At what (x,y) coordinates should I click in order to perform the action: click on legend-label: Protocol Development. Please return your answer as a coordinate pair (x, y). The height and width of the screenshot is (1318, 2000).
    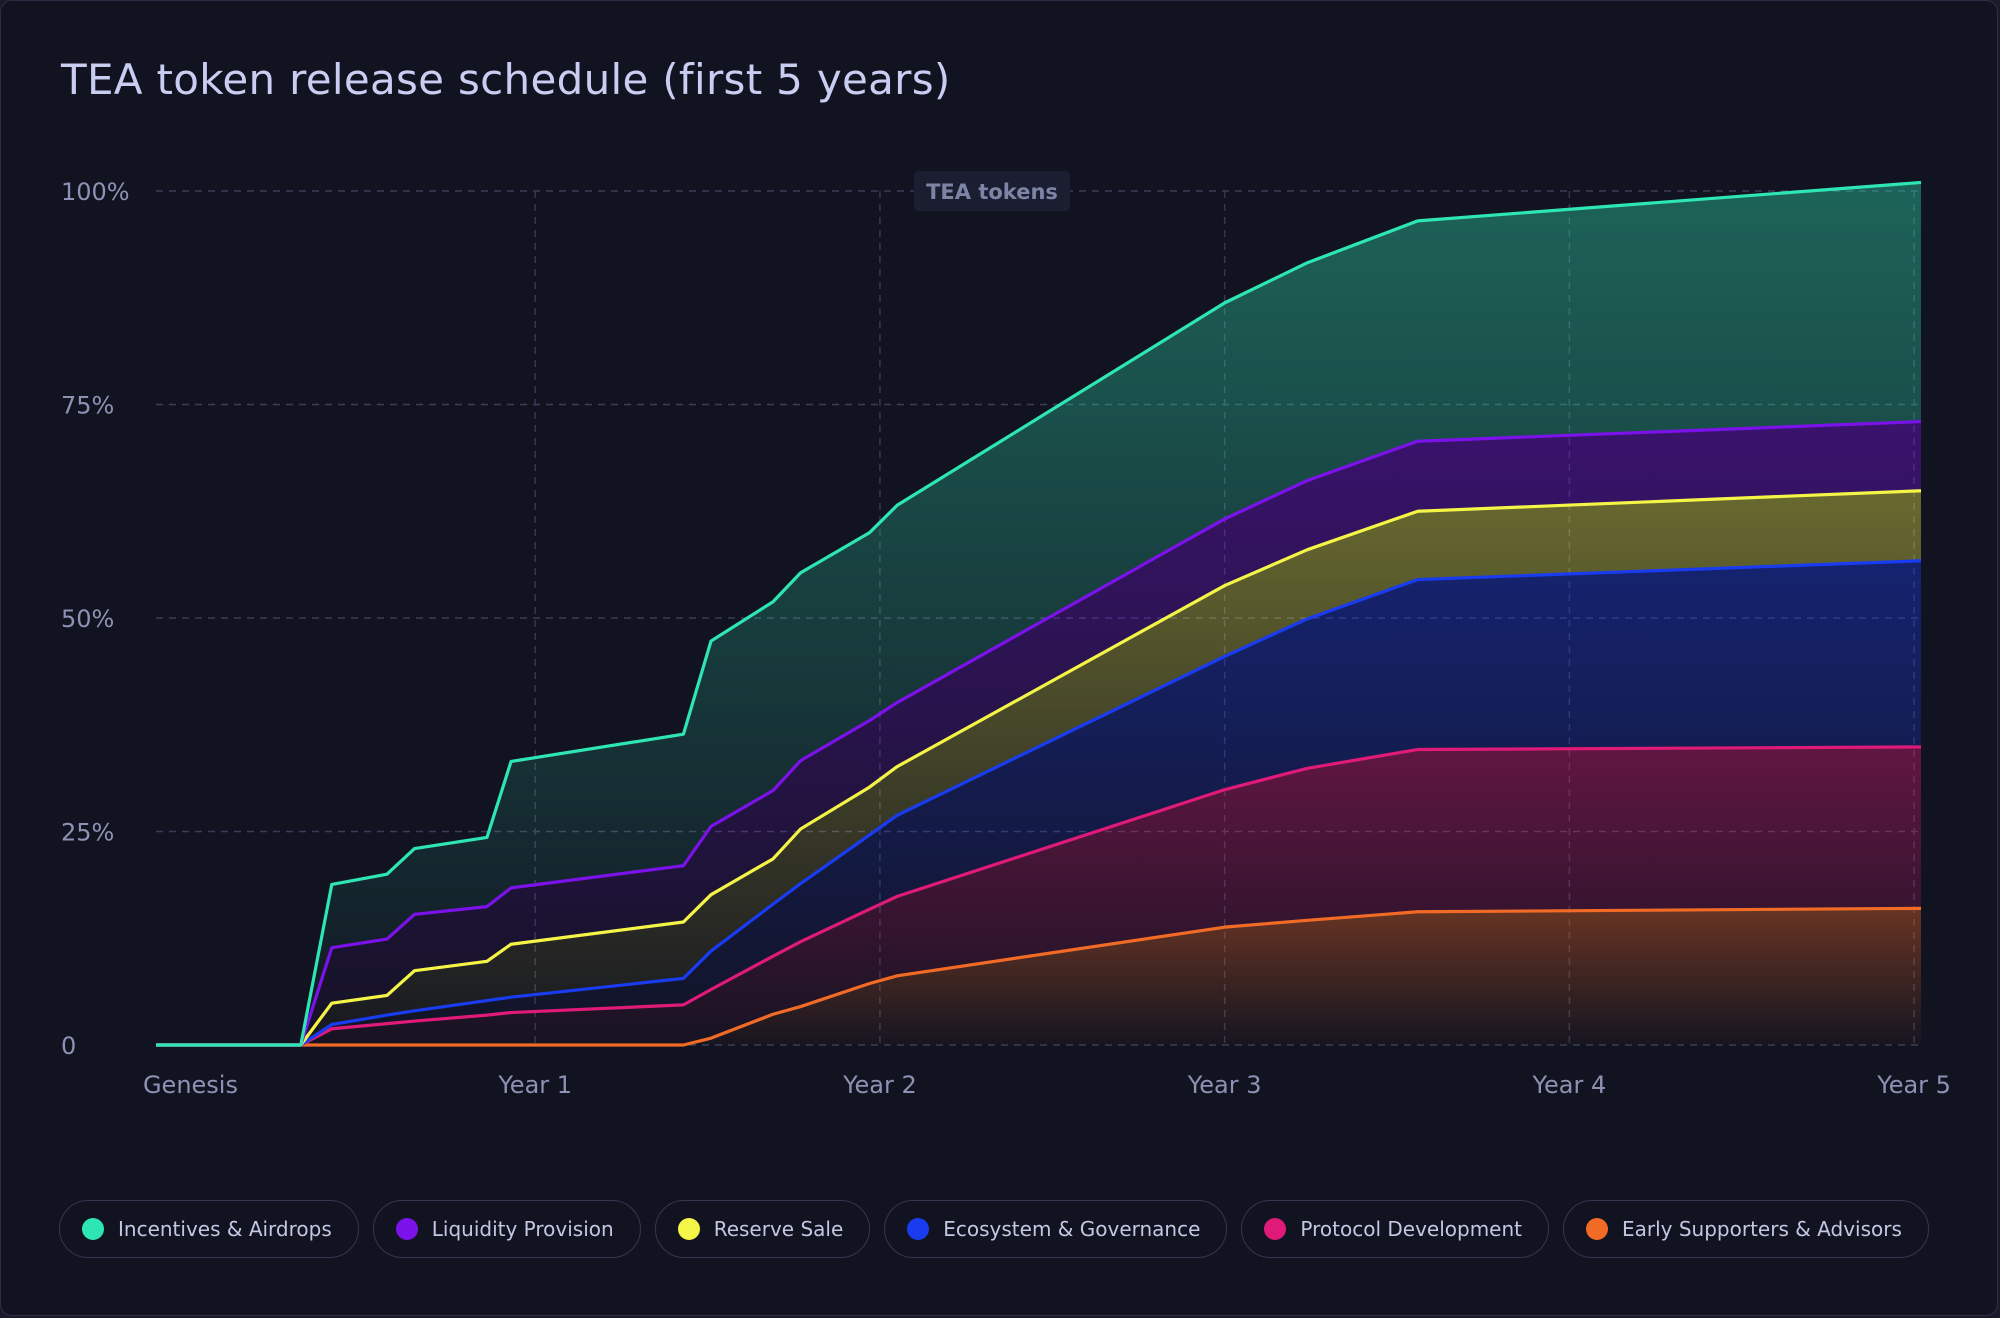
    Looking at the image, I should click on (1411, 1229).